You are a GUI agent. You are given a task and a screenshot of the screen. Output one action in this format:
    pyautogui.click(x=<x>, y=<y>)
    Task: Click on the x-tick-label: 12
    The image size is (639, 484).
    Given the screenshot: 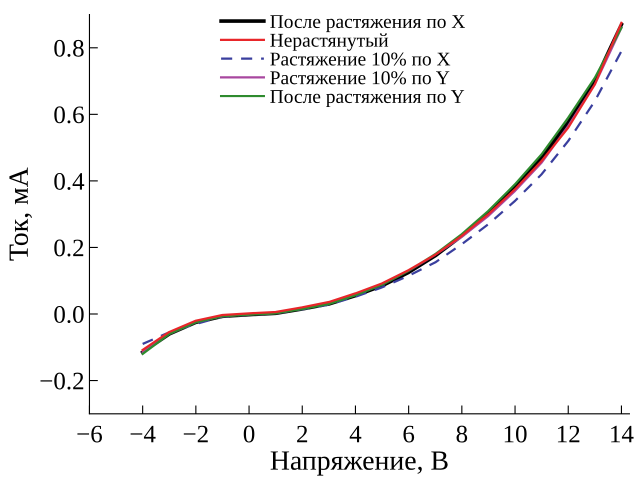 What is the action you would take?
    pyautogui.click(x=569, y=434)
    